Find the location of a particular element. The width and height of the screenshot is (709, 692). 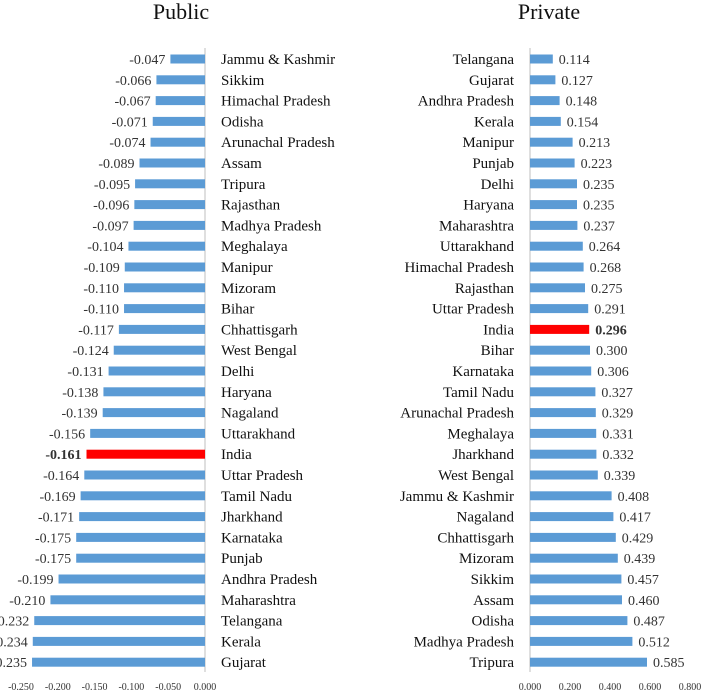

public-value-label: -0.066 is located at coordinates (133, 81).